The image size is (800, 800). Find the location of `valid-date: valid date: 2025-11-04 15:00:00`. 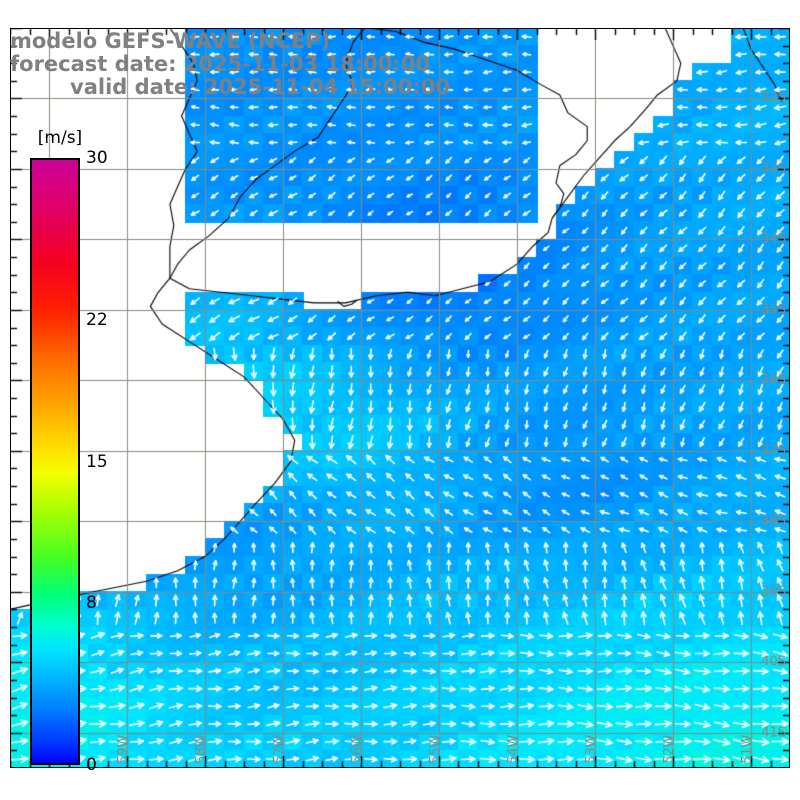

valid-date: valid date: 2025-11-04 15:00:00 is located at coordinates (260, 87).